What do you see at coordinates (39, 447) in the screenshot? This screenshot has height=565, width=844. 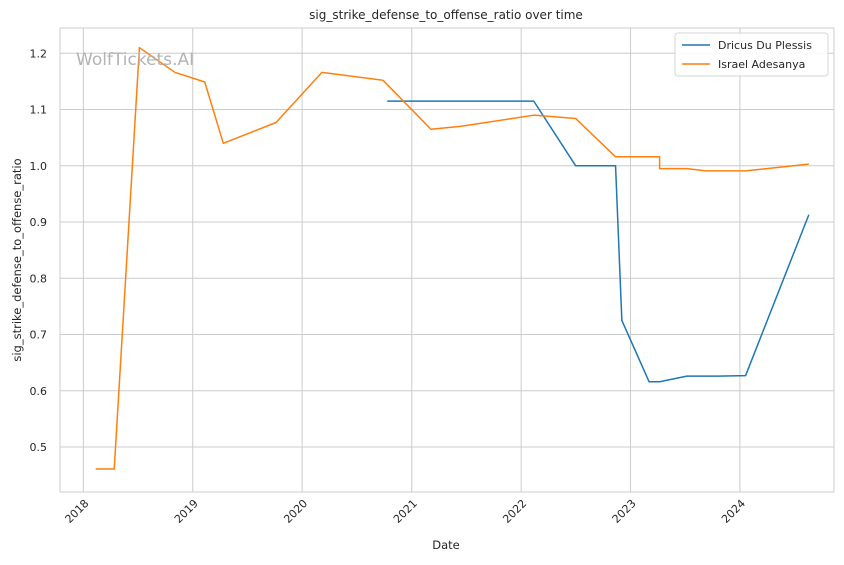 I see `y-tick-label: 0.5` at bounding box center [39, 447].